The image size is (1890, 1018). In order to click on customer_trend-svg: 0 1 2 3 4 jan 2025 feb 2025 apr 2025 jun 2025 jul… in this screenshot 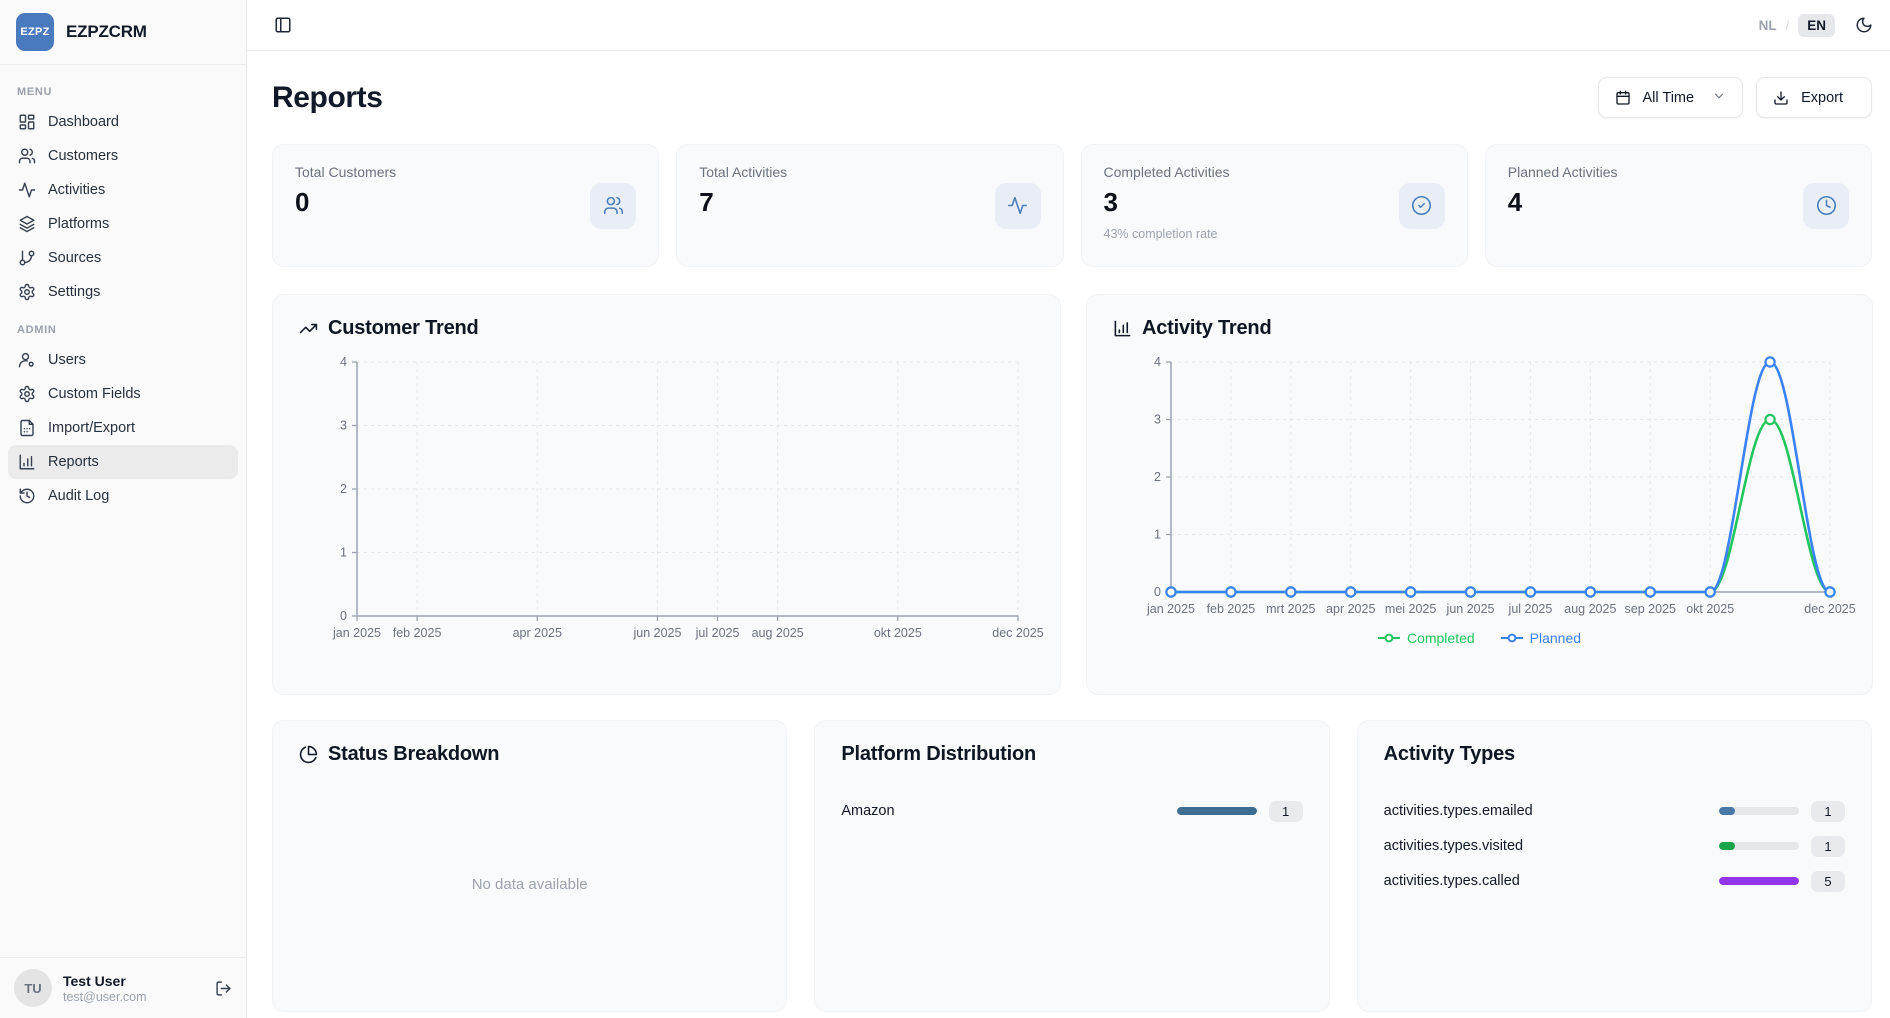, I will do `click(688, 497)`.